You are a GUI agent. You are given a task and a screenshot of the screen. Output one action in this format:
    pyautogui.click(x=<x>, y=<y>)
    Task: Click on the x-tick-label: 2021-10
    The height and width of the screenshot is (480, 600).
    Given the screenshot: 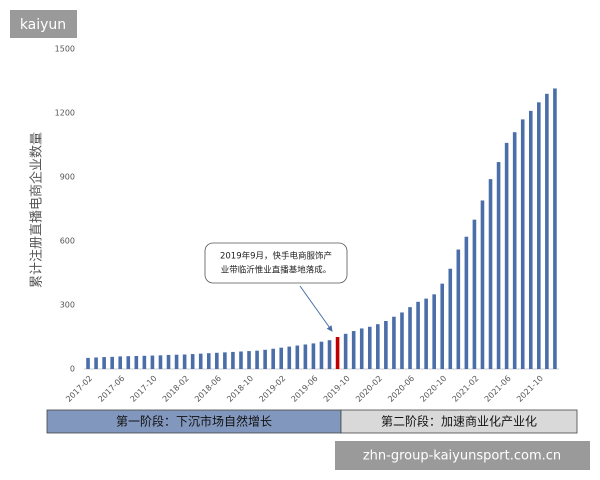 What is the action you would take?
    pyautogui.click(x=530, y=389)
    